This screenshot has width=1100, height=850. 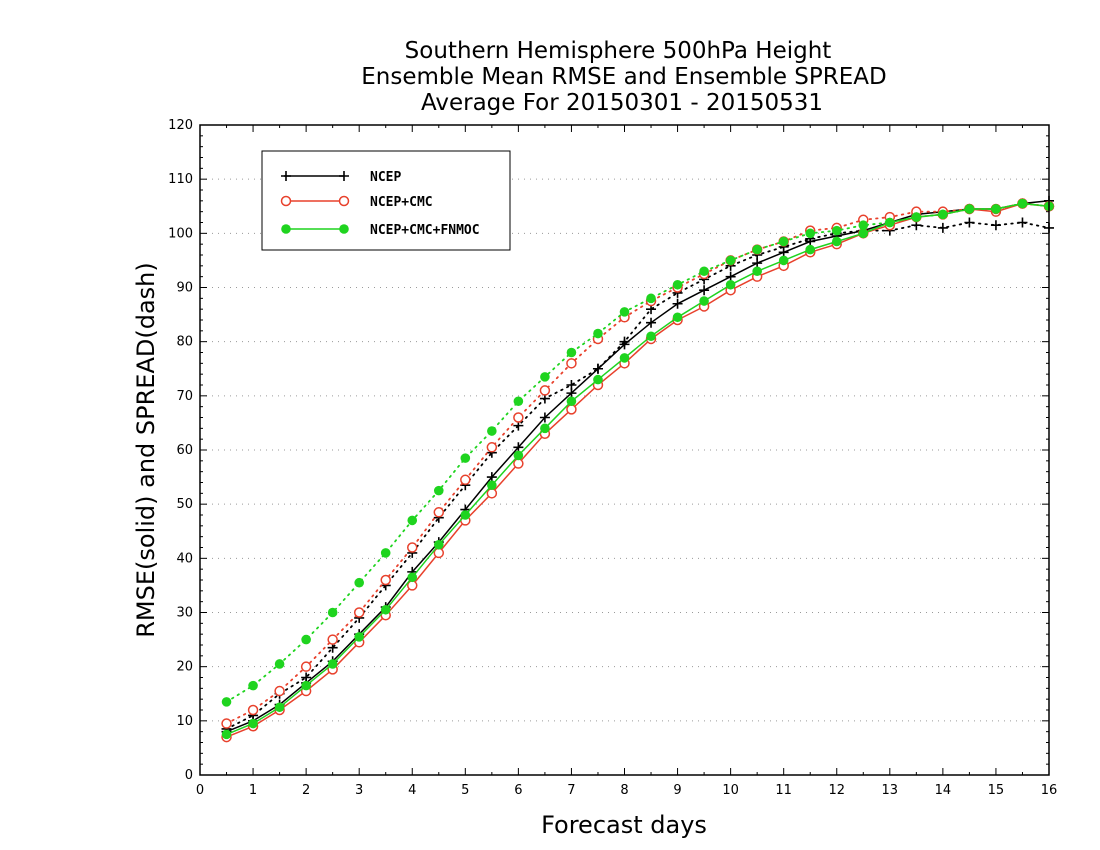 What do you see at coordinates (465, 790) in the screenshot?
I see `x-tick-label: 5` at bounding box center [465, 790].